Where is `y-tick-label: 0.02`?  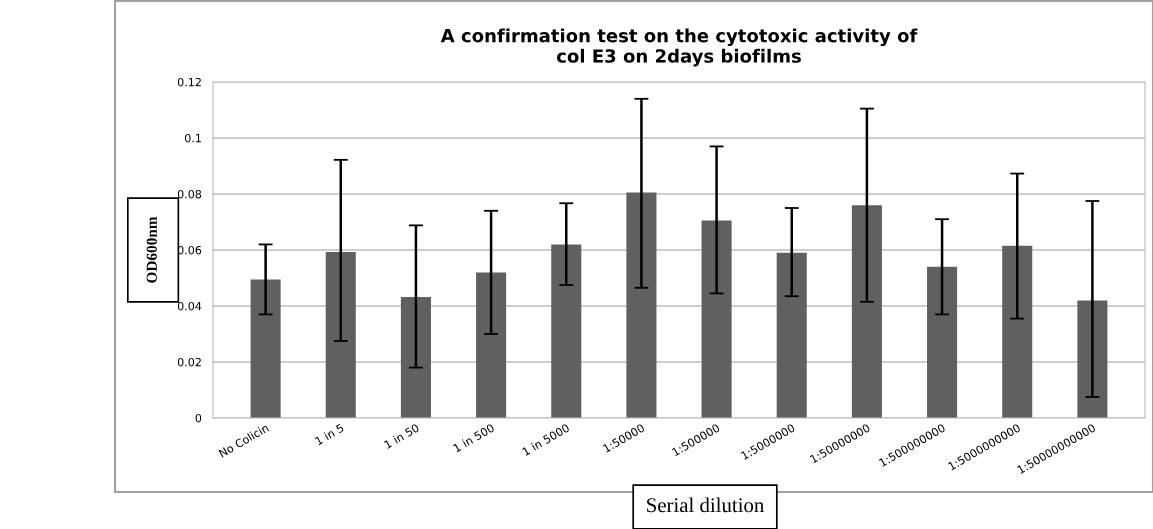
y-tick-label: 0.02 is located at coordinates (189, 362).